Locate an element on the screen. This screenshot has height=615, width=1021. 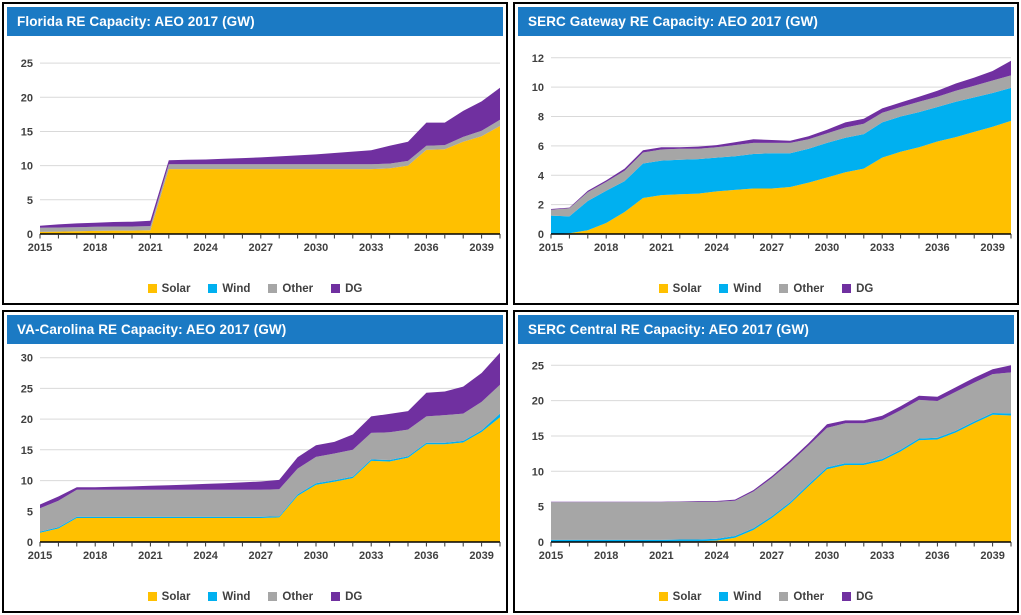
chart-title: SERC Central RE Capacity: AEO 2017 (GW) is located at coordinates (668, 329).